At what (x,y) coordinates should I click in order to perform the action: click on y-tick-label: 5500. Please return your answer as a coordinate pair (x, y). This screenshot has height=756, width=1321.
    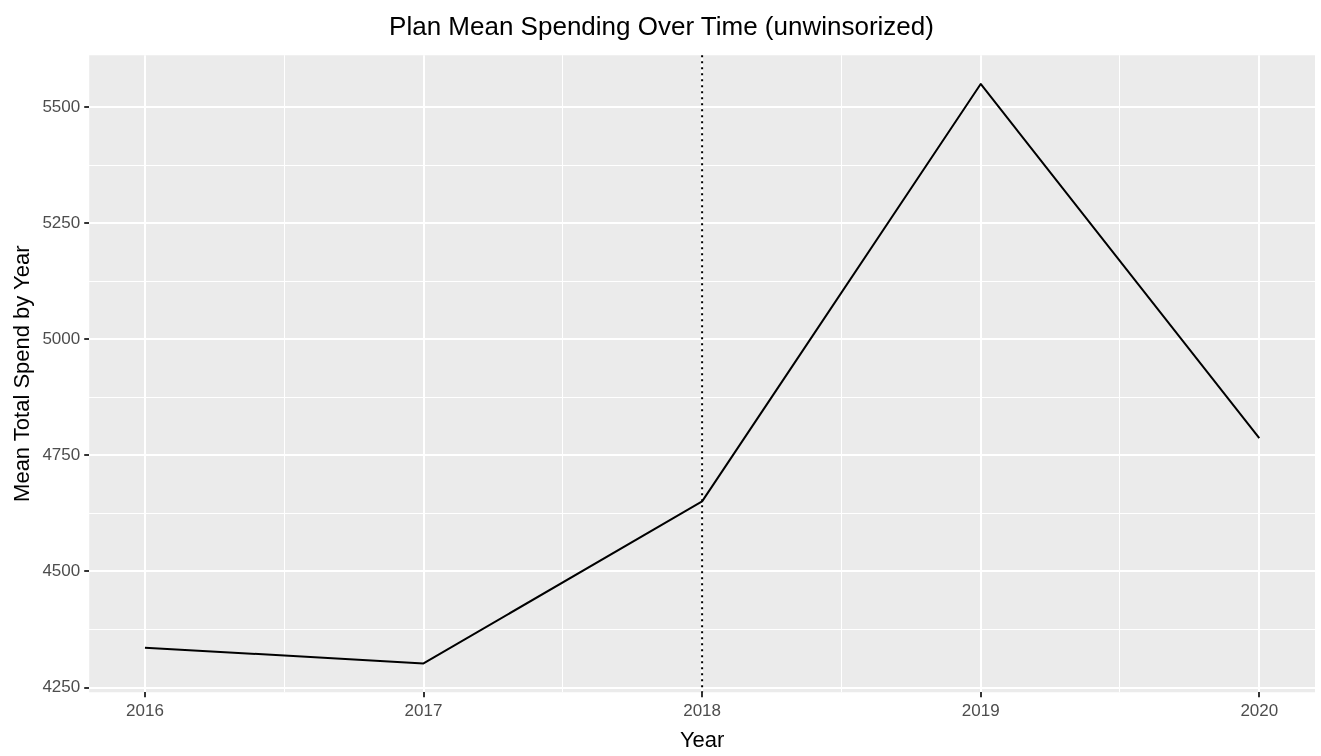
    Looking at the image, I should click on (61, 106).